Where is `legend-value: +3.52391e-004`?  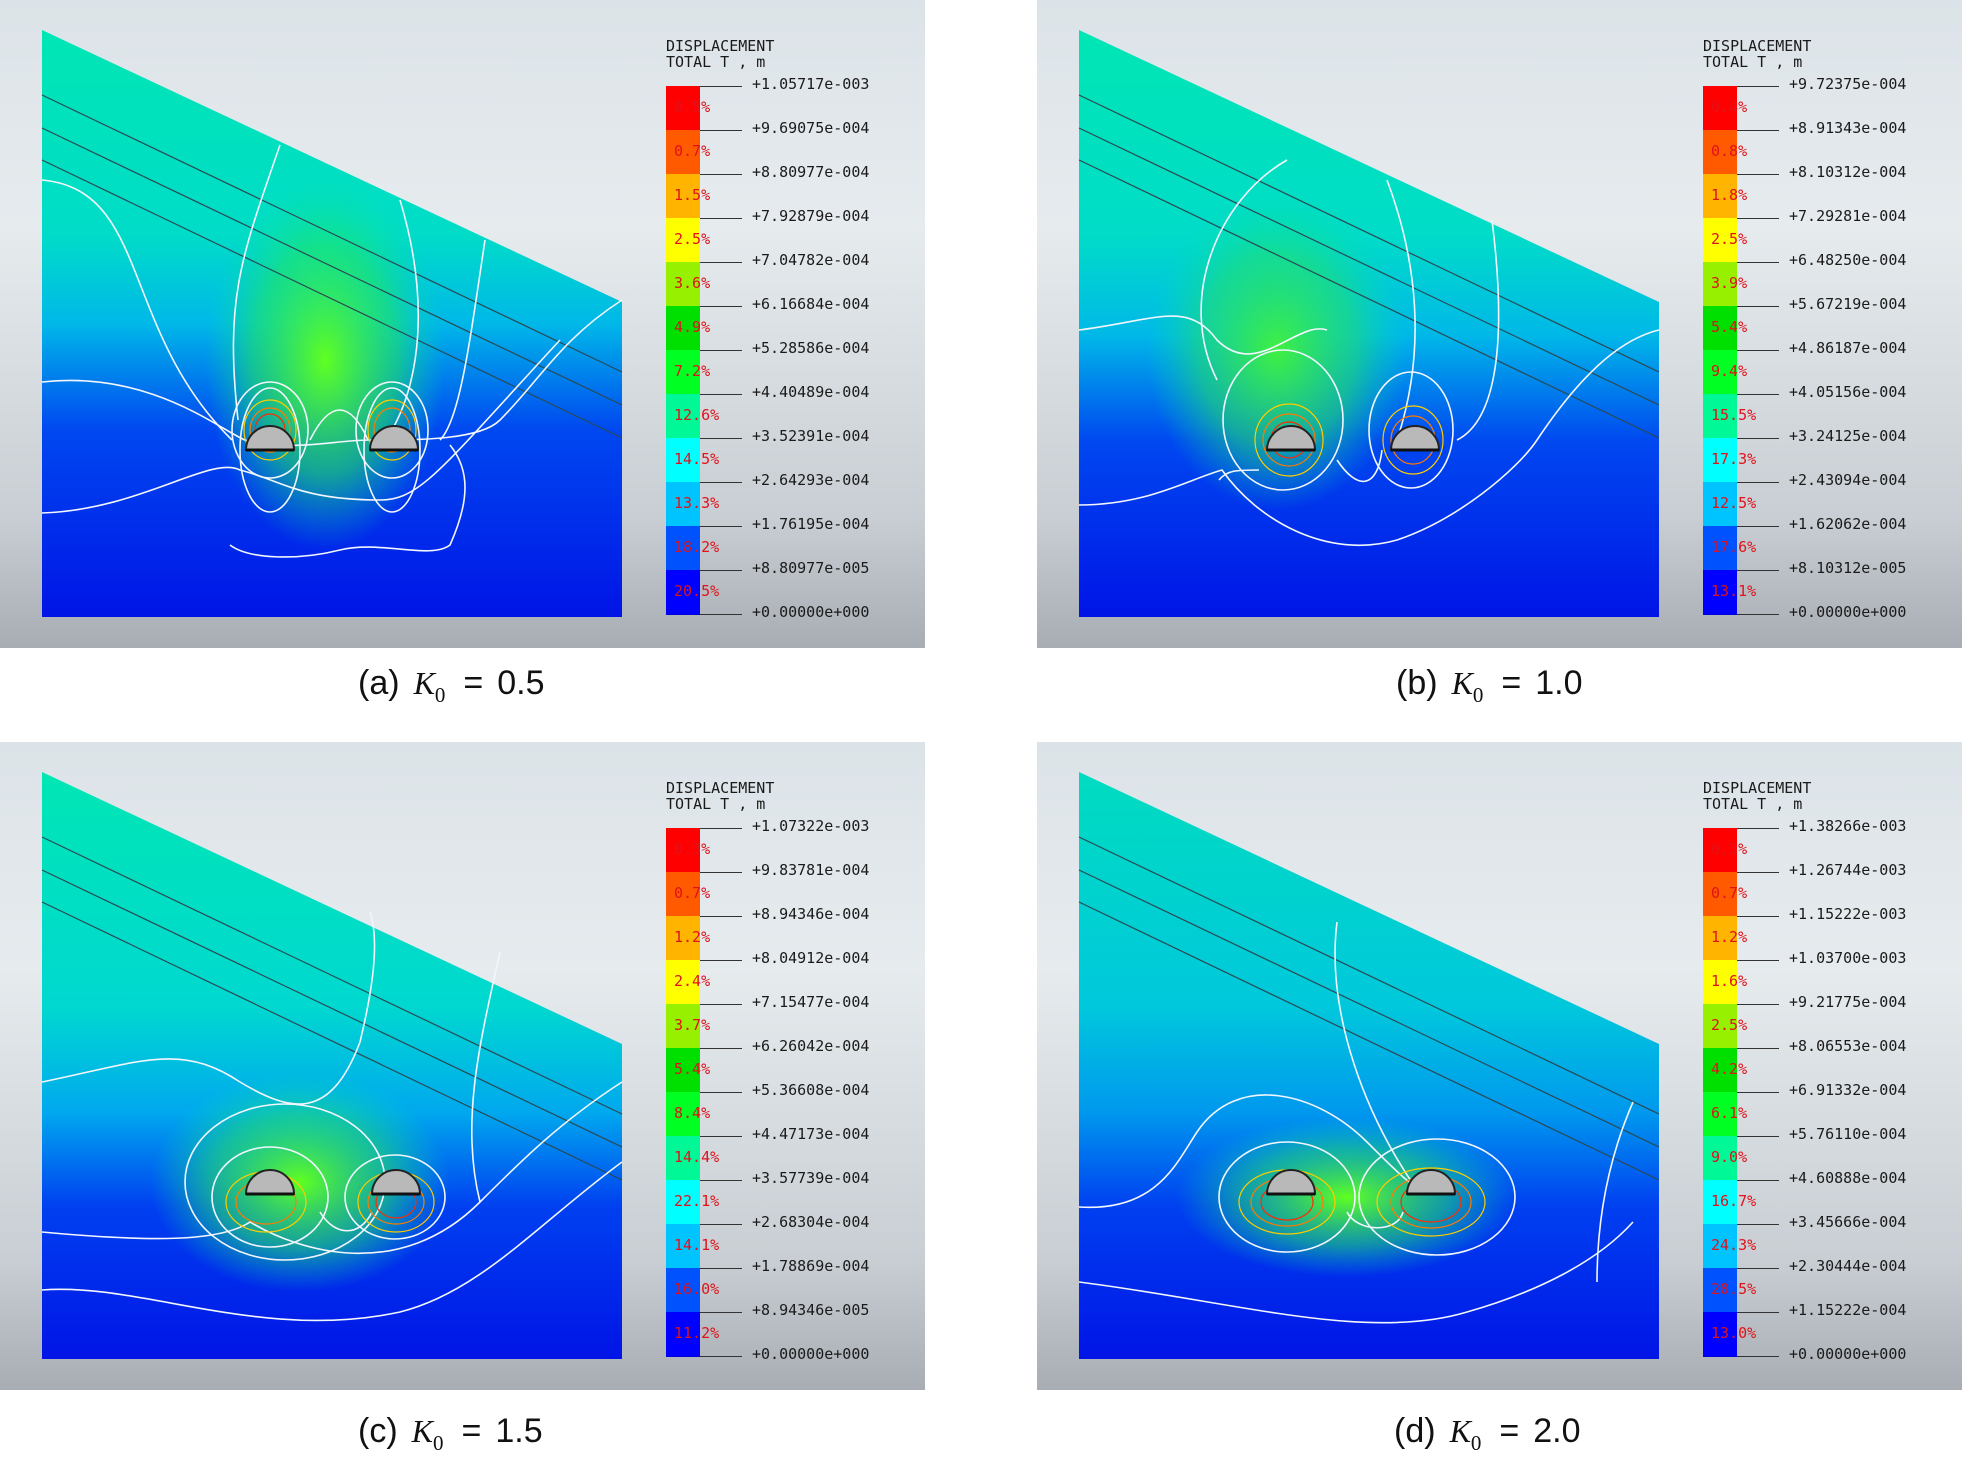
legend-value: +3.52391e-004 is located at coordinates (811, 436).